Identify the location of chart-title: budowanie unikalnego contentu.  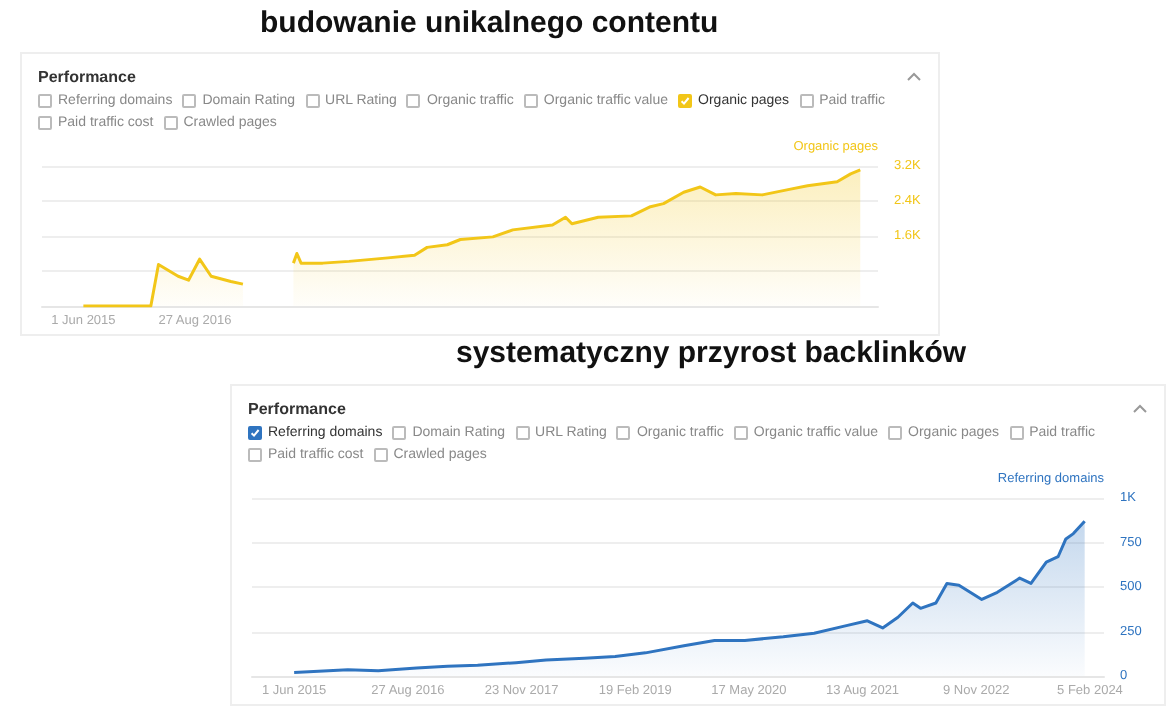
(489, 23).